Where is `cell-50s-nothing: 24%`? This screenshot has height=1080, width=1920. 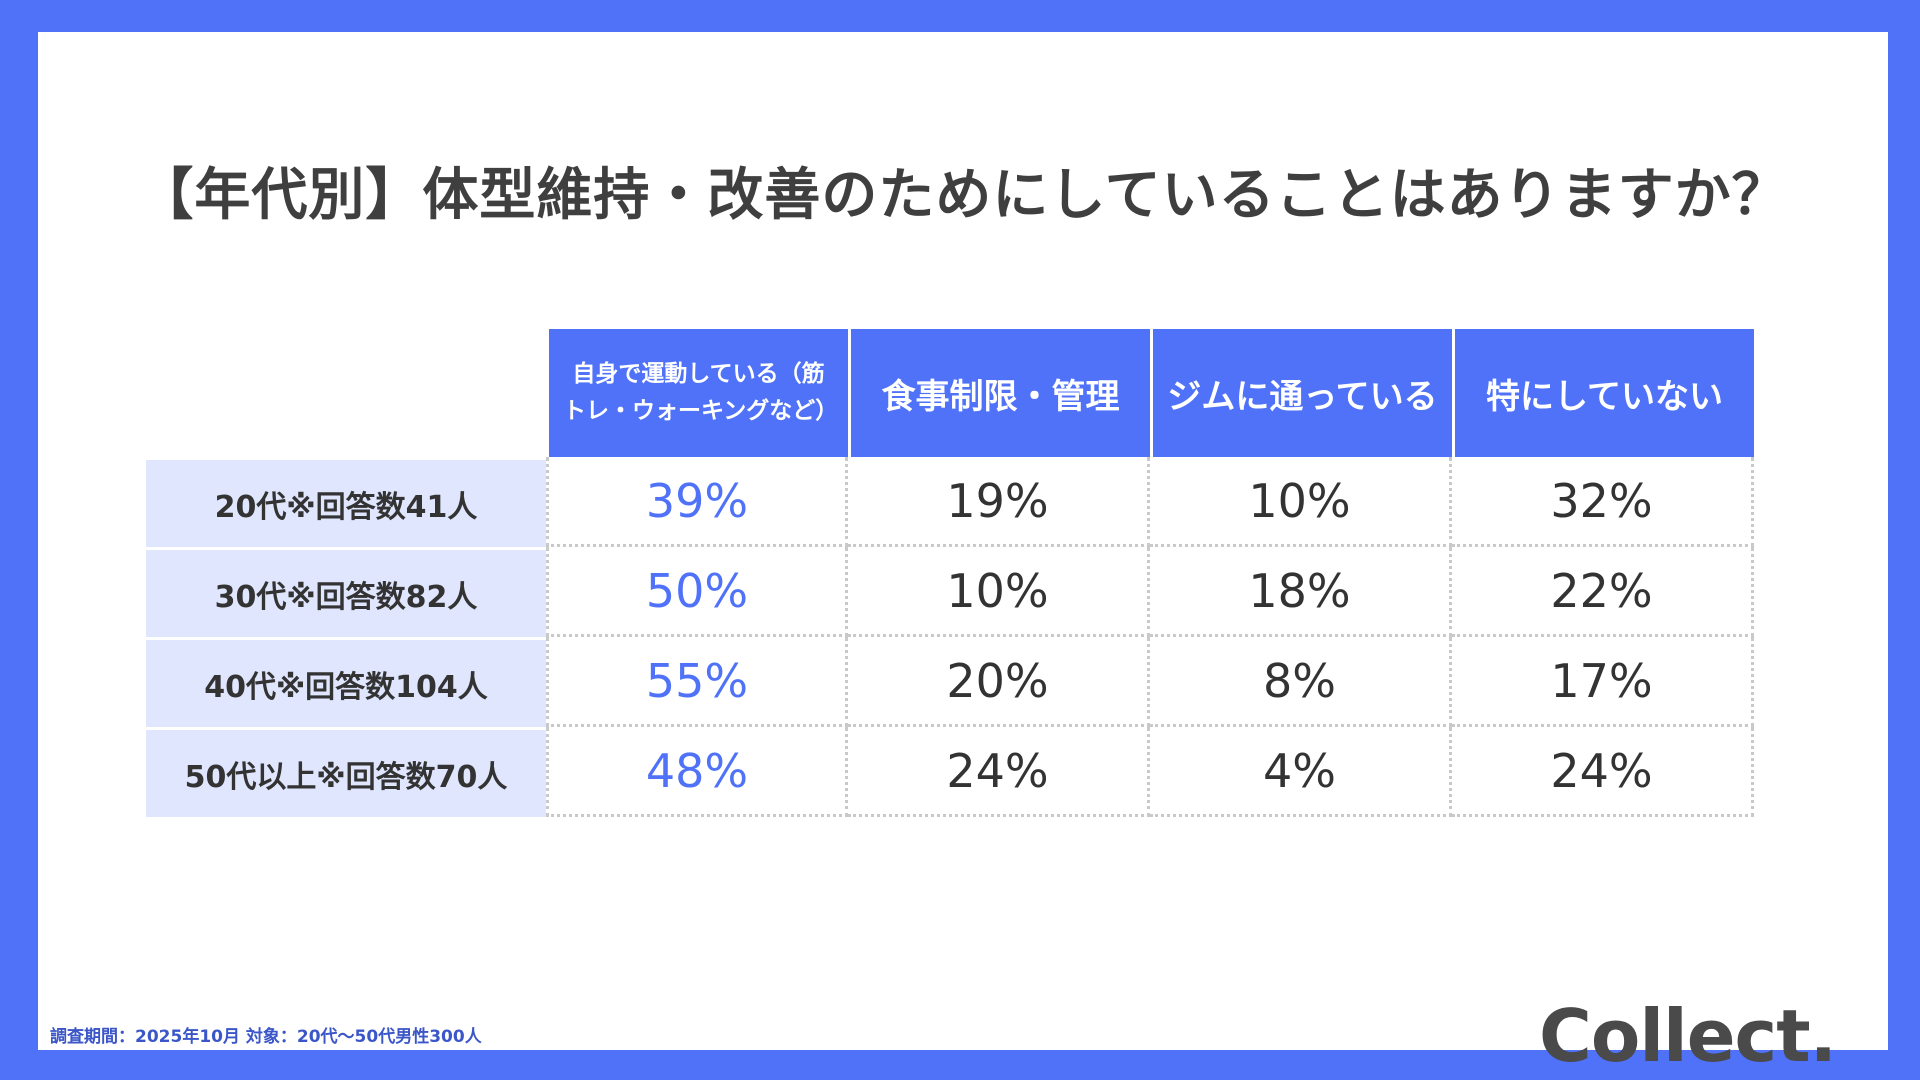 cell-50s-nothing: 24% is located at coordinates (1603, 772).